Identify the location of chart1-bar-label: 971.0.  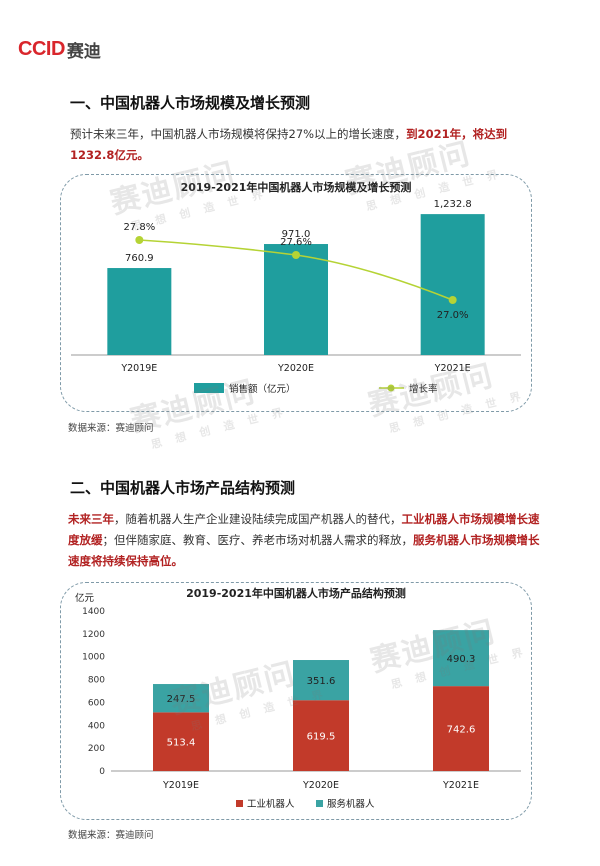
(296, 234).